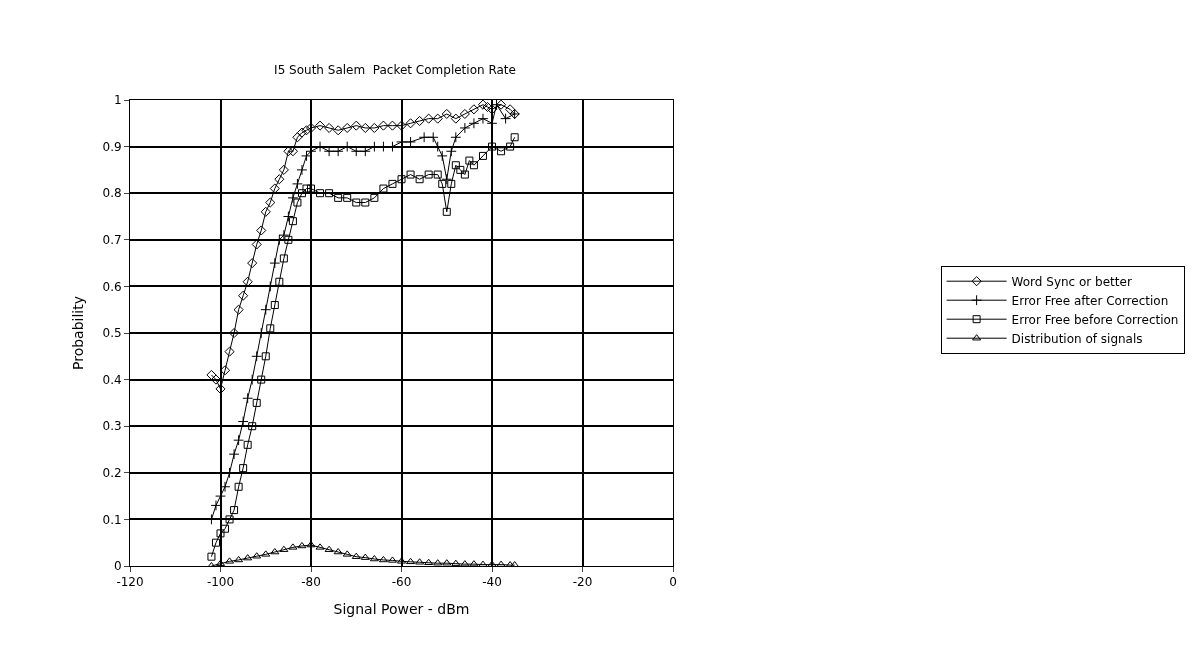 This screenshot has width=1197, height=656. I want to click on x-tick-label: -80, so click(311, 582).